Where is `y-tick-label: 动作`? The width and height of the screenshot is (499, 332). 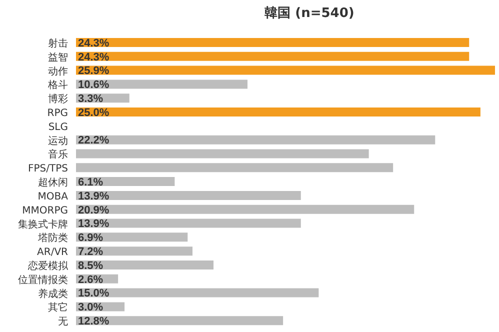
y-tick-label: 动作 is located at coordinates (58, 72).